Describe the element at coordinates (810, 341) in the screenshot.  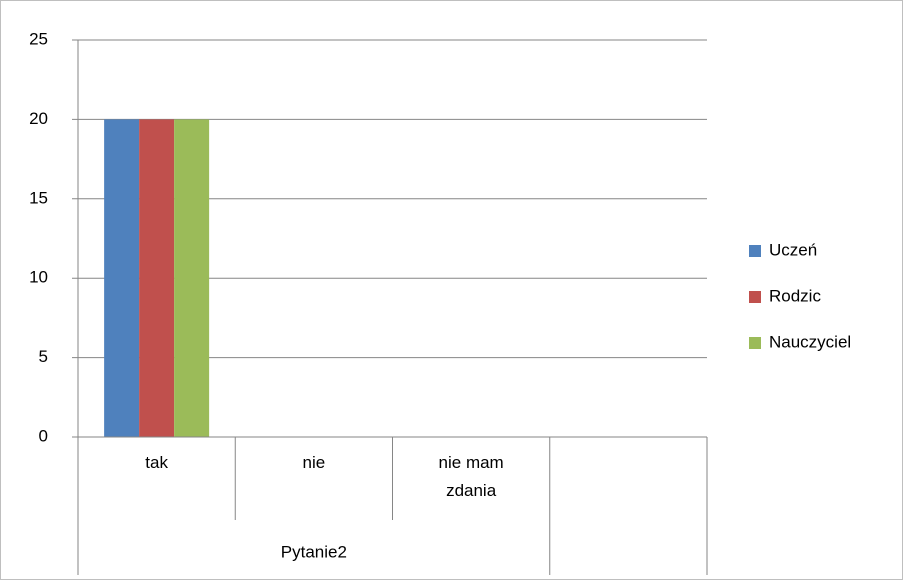
I see `legend-label: Nauczyciel` at that location.